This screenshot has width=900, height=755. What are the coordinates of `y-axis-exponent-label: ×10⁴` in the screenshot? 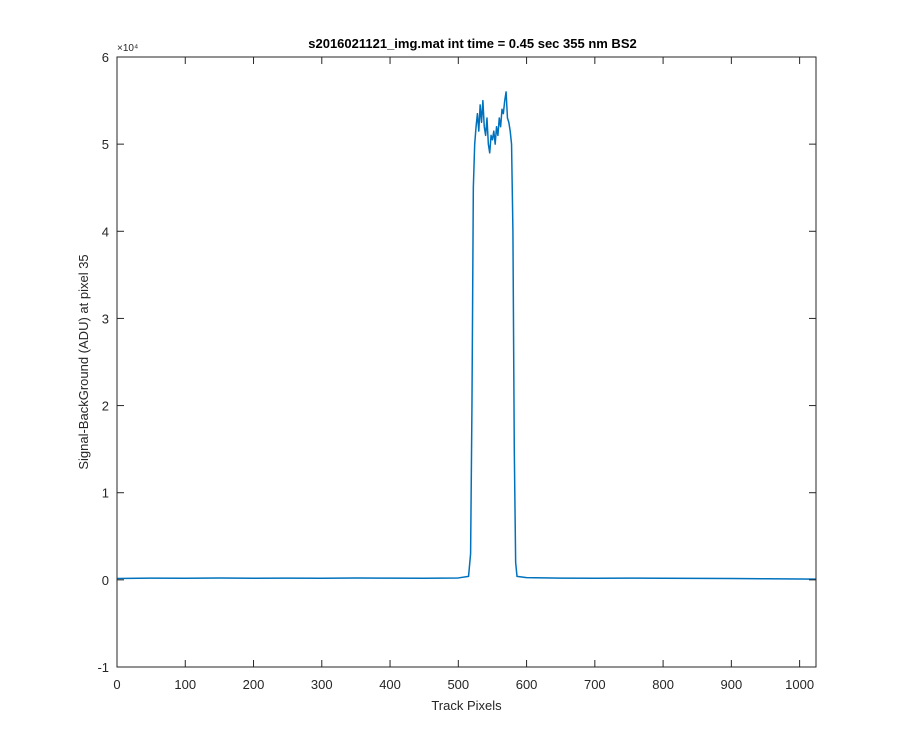 It's located at (127, 48).